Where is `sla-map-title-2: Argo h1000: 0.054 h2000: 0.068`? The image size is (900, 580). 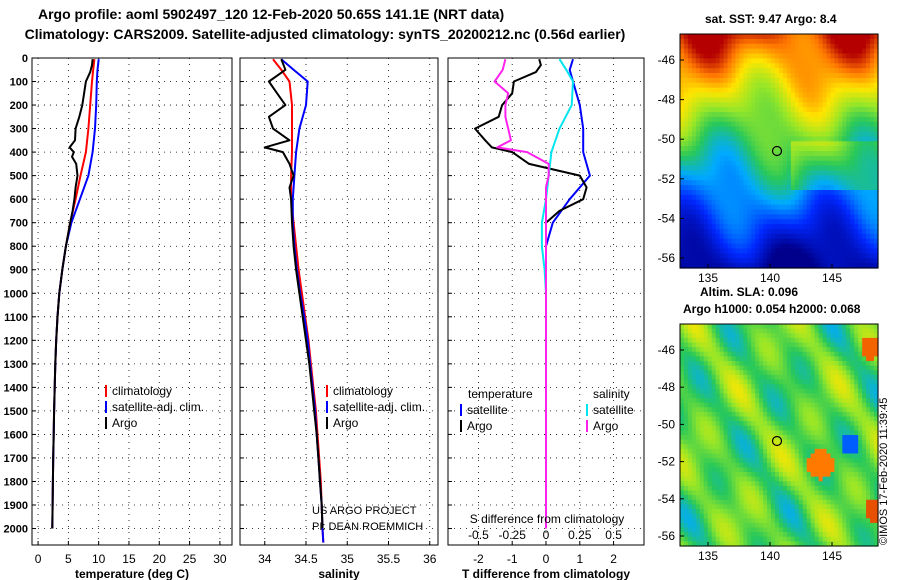 sla-map-title-2: Argo h1000: 0.054 h2000: 0.068 is located at coordinates (772, 309).